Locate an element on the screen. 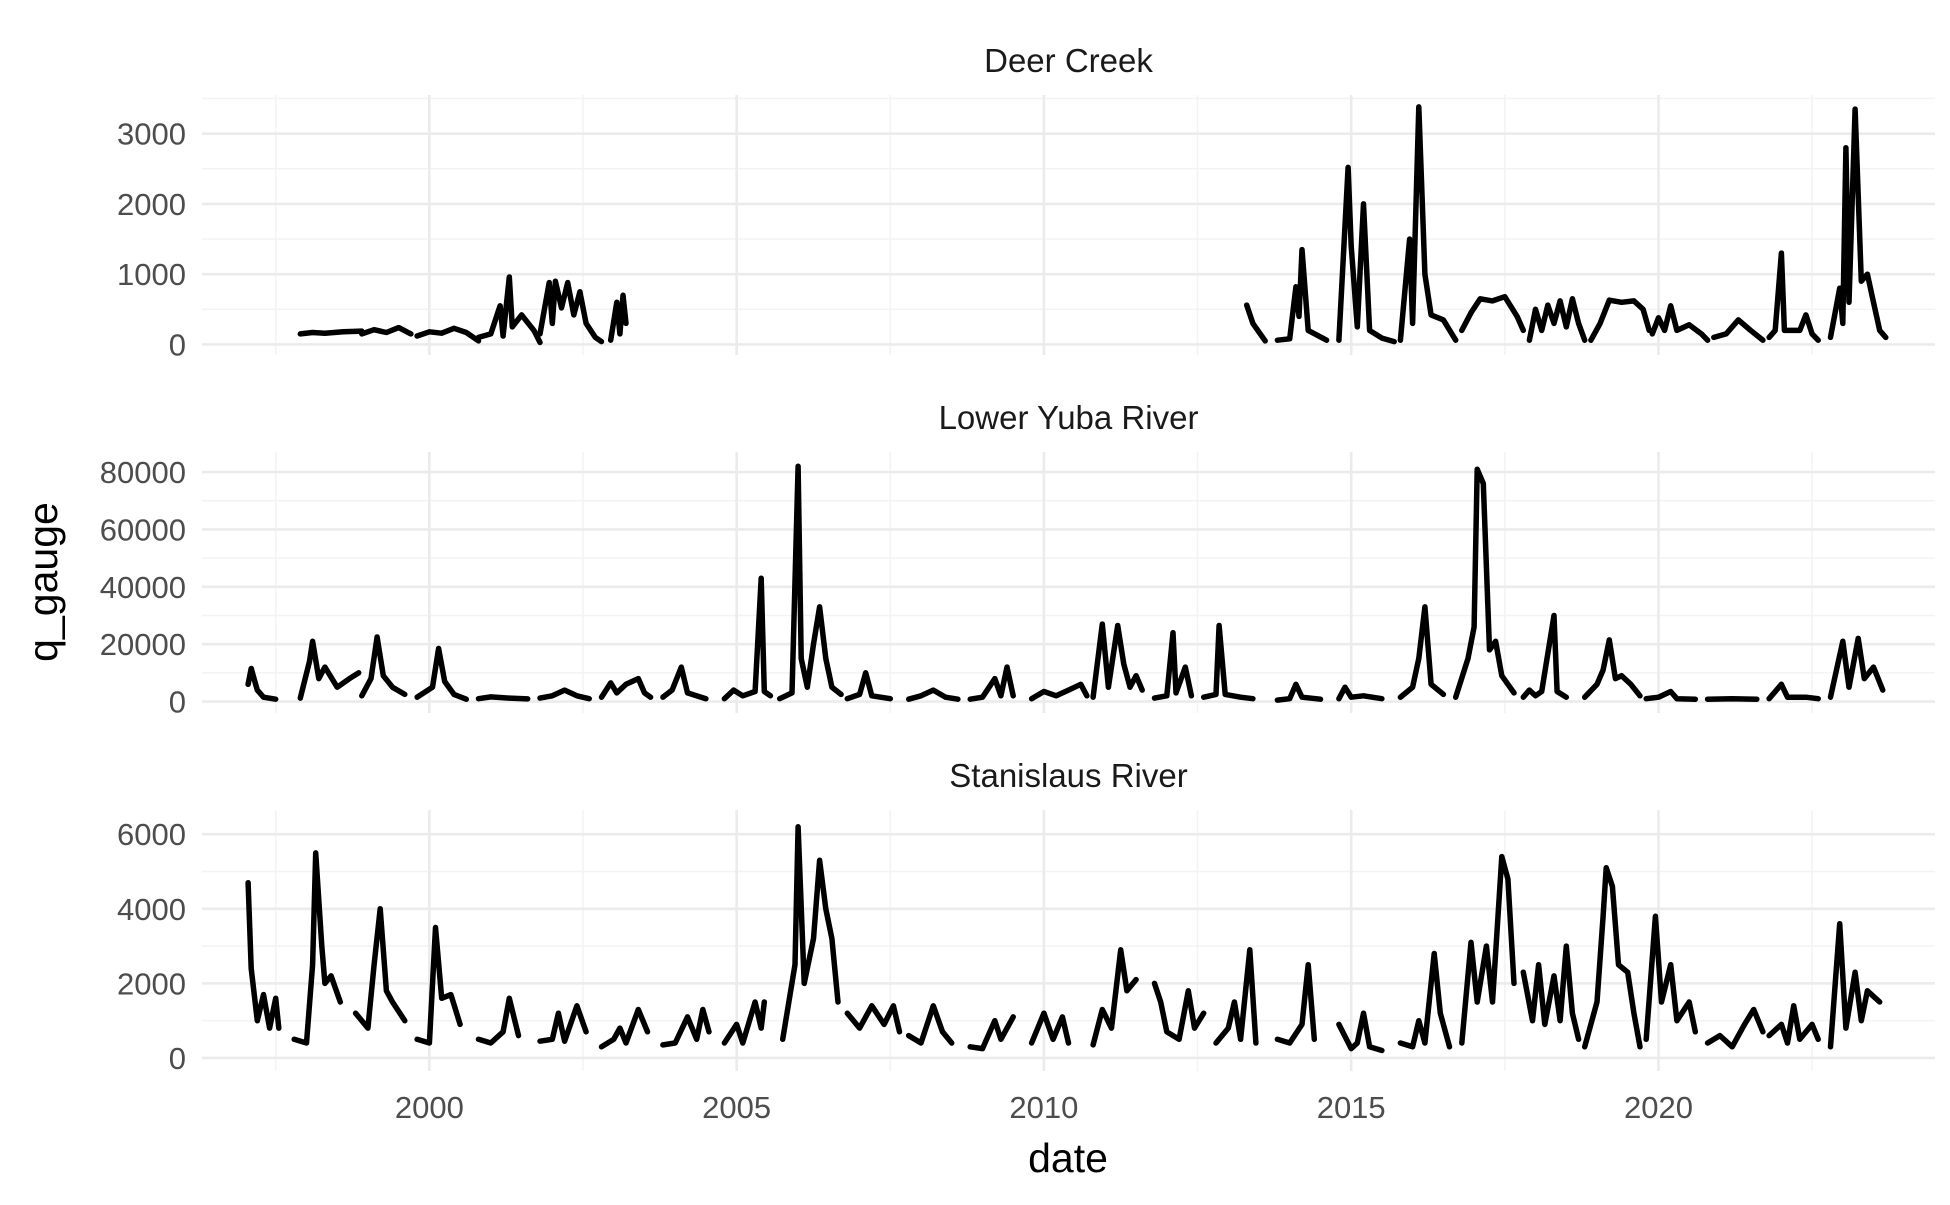  x-axis-title: date is located at coordinates (1068, 1158).